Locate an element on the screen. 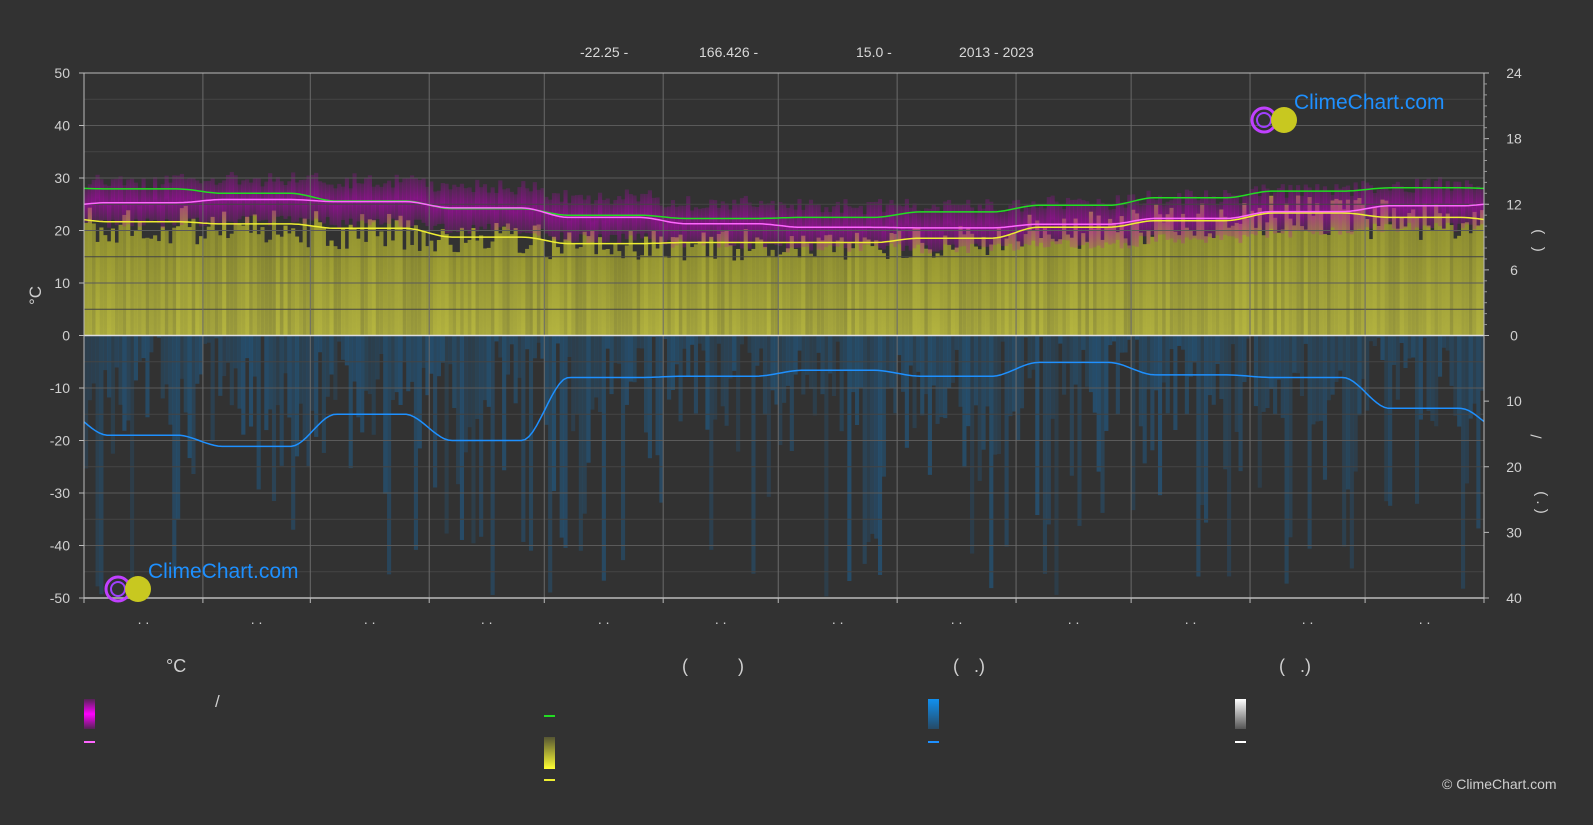 The width and height of the screenshot is (1593, 825). logo-top: ClimeChart.com is located at coordinates (1342, 123).